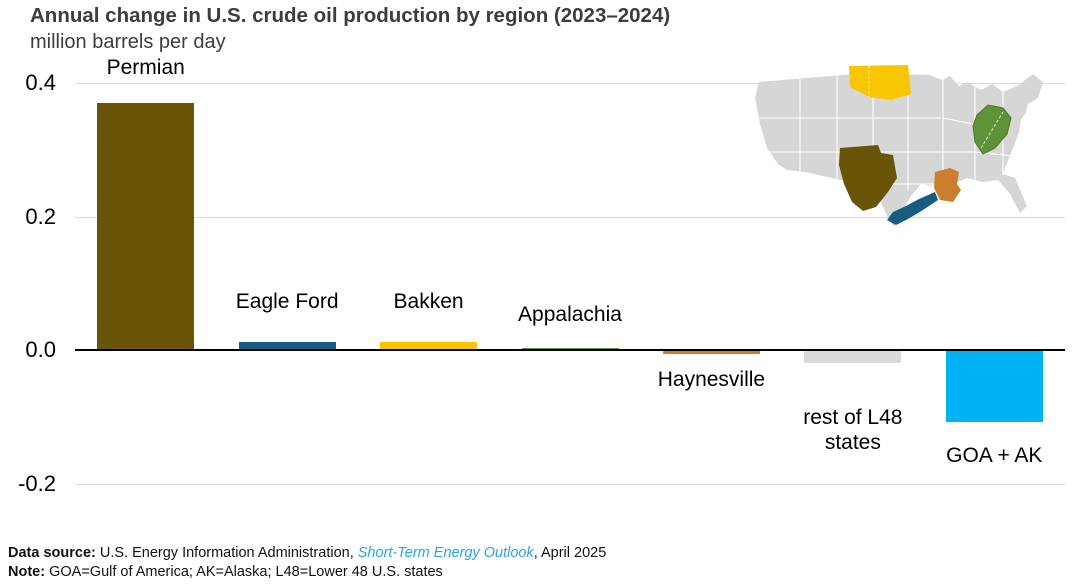  I want to click on data-source-date: , April 2025, so click(570, 553).